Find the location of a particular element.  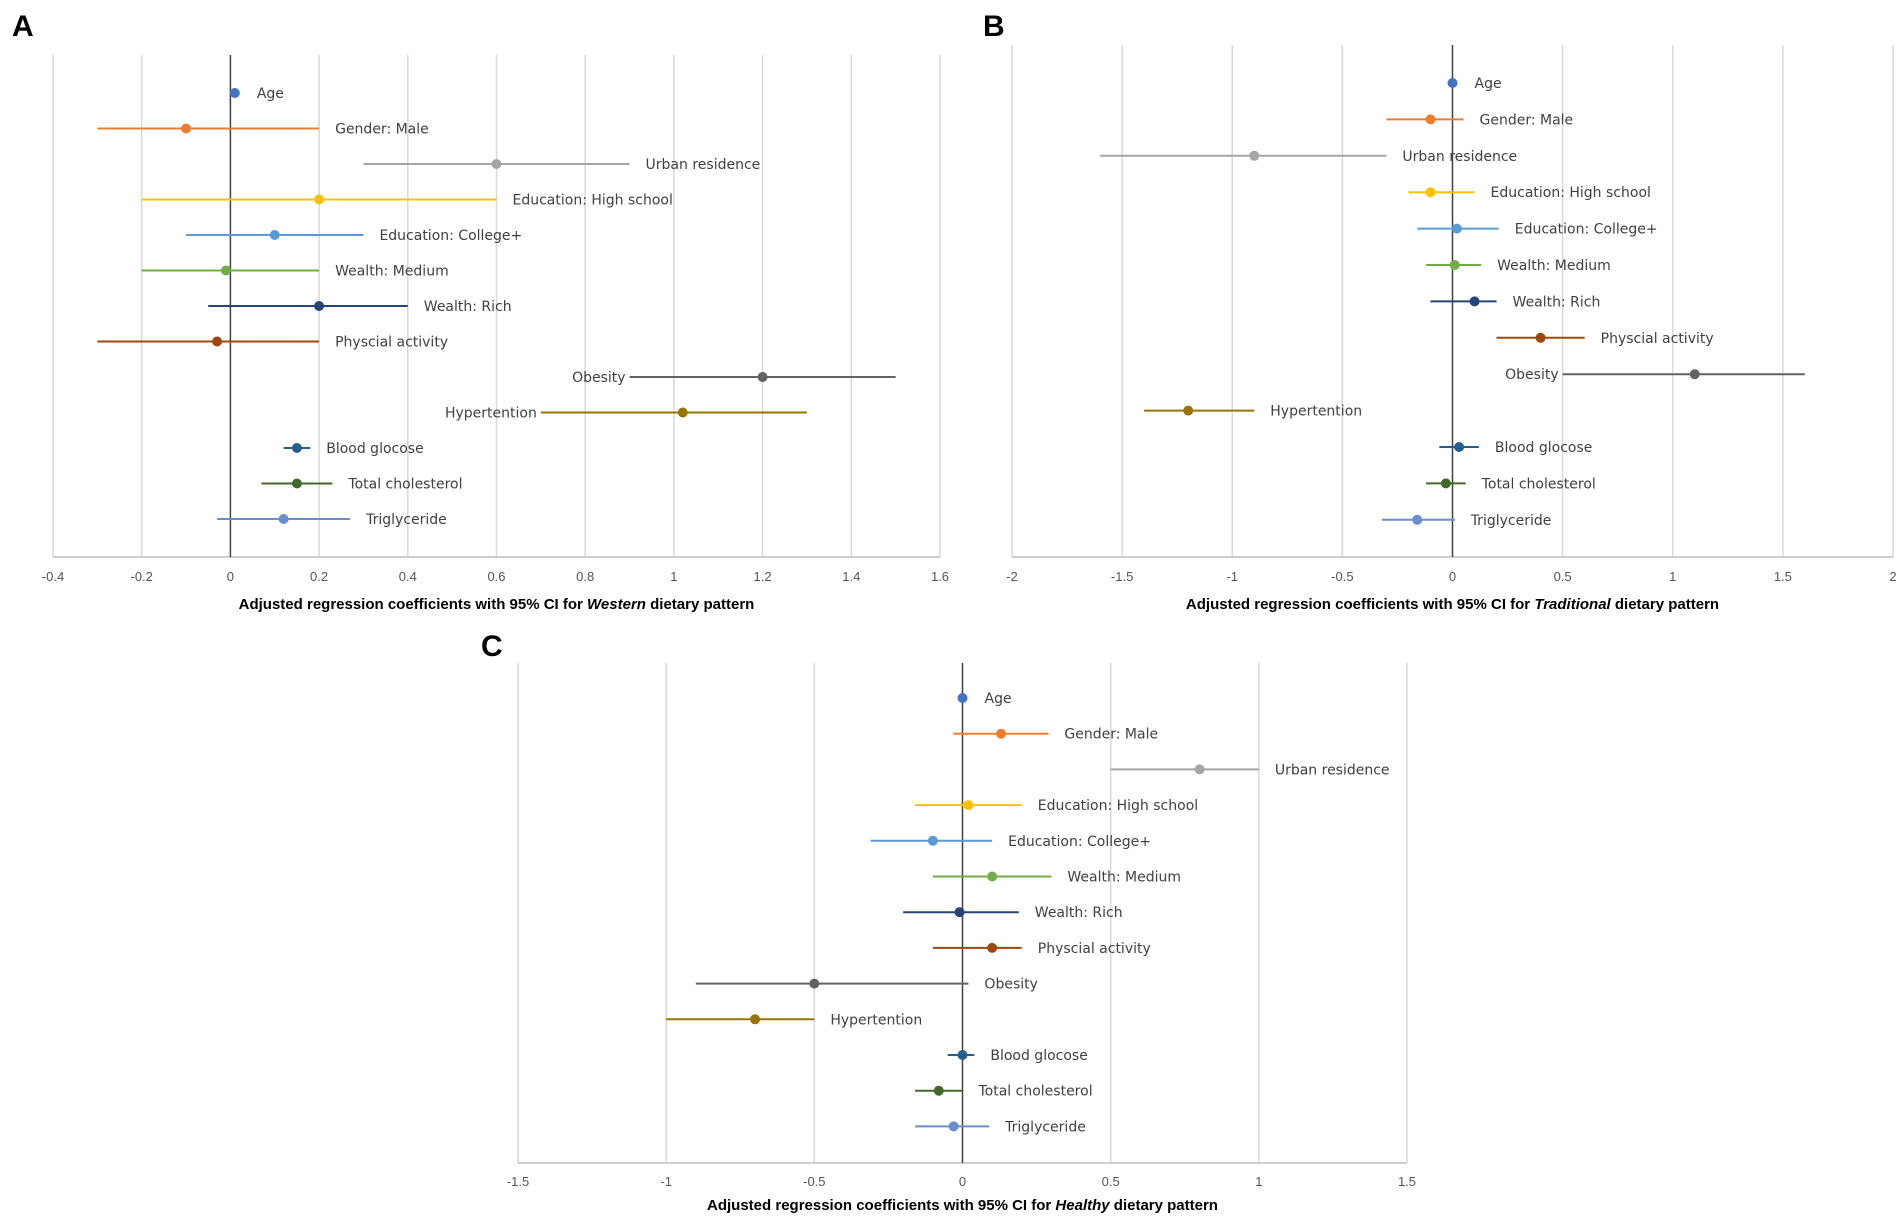

x-tick-label: 0.2 is located at coordinates (319, 576).